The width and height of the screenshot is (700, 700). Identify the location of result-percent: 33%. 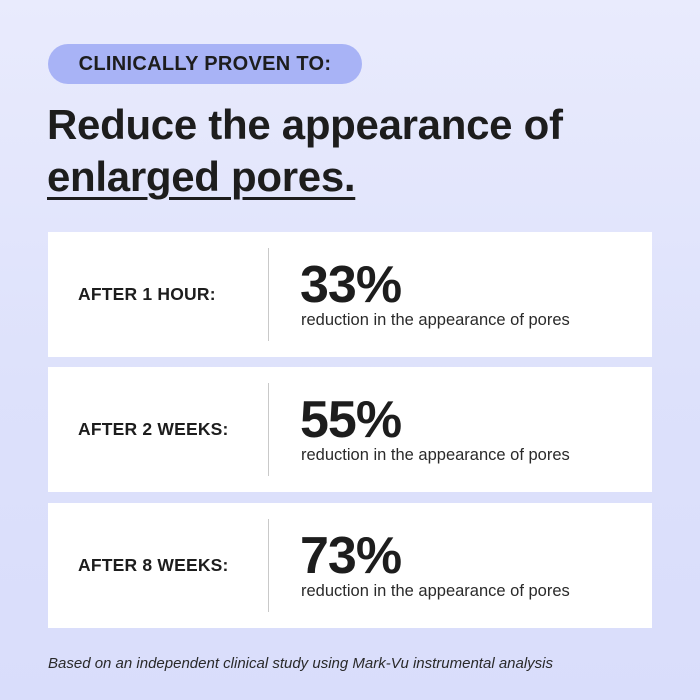
(351, 285).